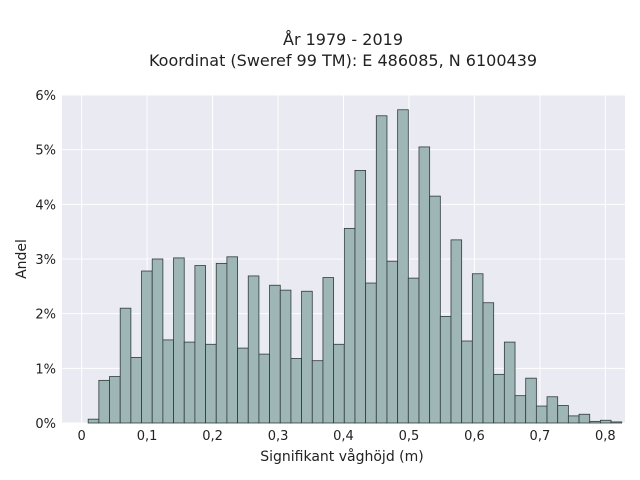 This screenshot has width=640, height=480. I want to click on x-tick-label: 0, so click(81, 436).